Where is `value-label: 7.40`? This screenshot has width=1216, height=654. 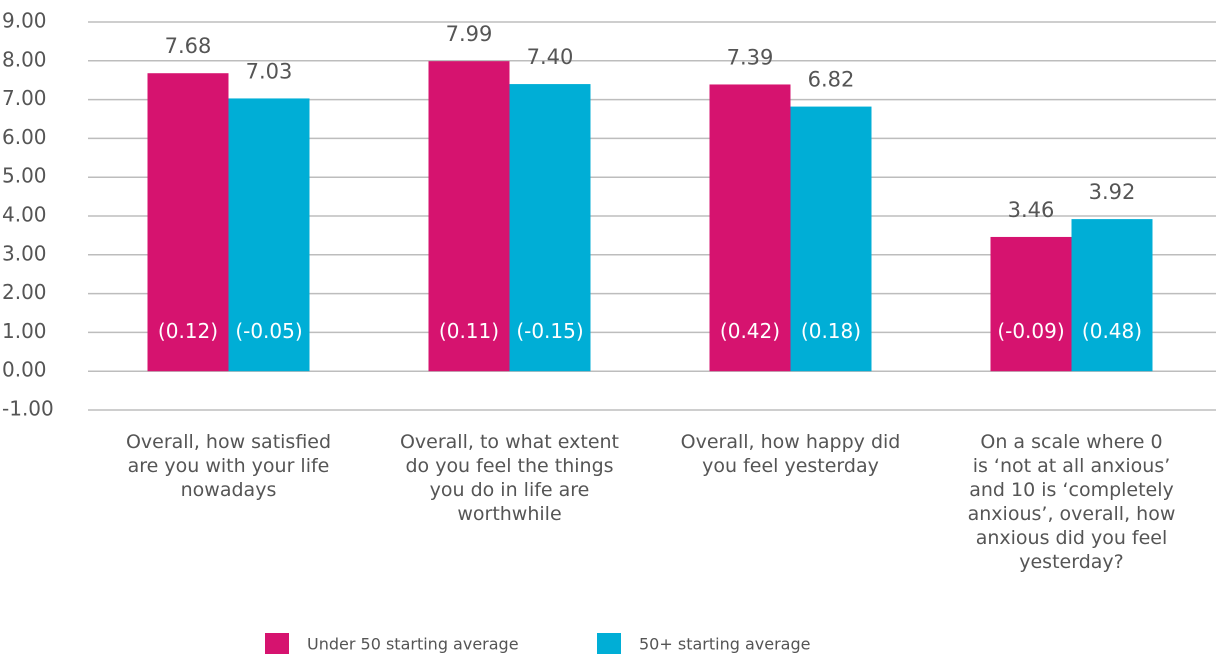 value-label: 7.40 is located at coordinates (550, 57).